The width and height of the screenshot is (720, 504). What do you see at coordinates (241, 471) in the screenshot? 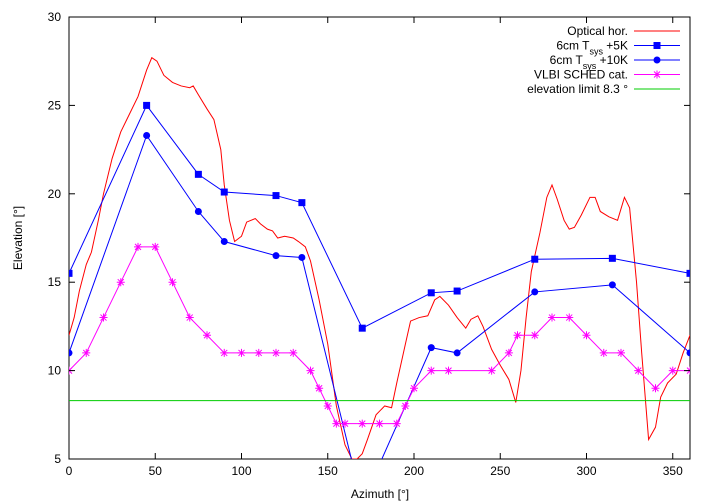
I see `x-tick-label: 100` at bounding box center [241, 471].